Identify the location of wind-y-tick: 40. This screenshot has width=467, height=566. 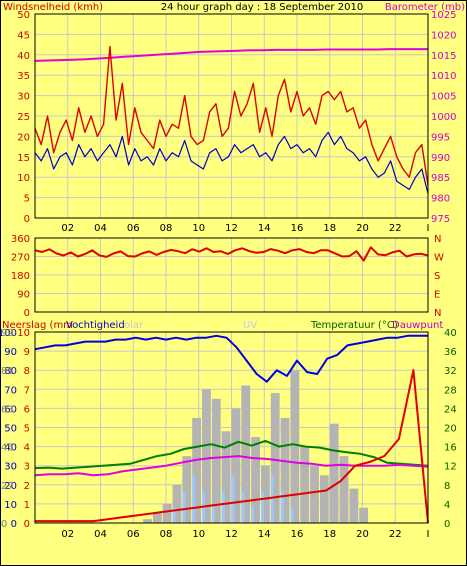
(23, 56).